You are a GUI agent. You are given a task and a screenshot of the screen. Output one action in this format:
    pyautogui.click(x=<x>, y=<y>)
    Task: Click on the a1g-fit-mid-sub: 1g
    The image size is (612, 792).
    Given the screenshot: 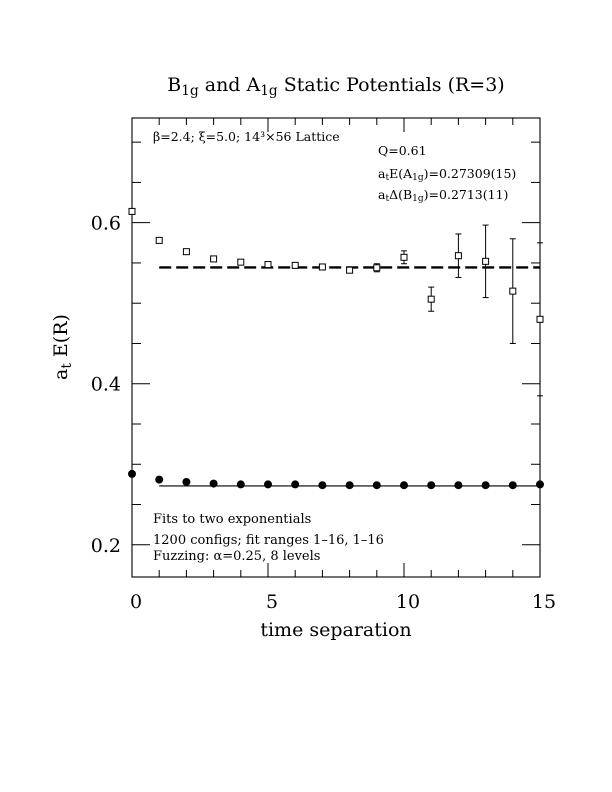 What is the action you would take?
    pyautogui.click(x=418, y=178)
    